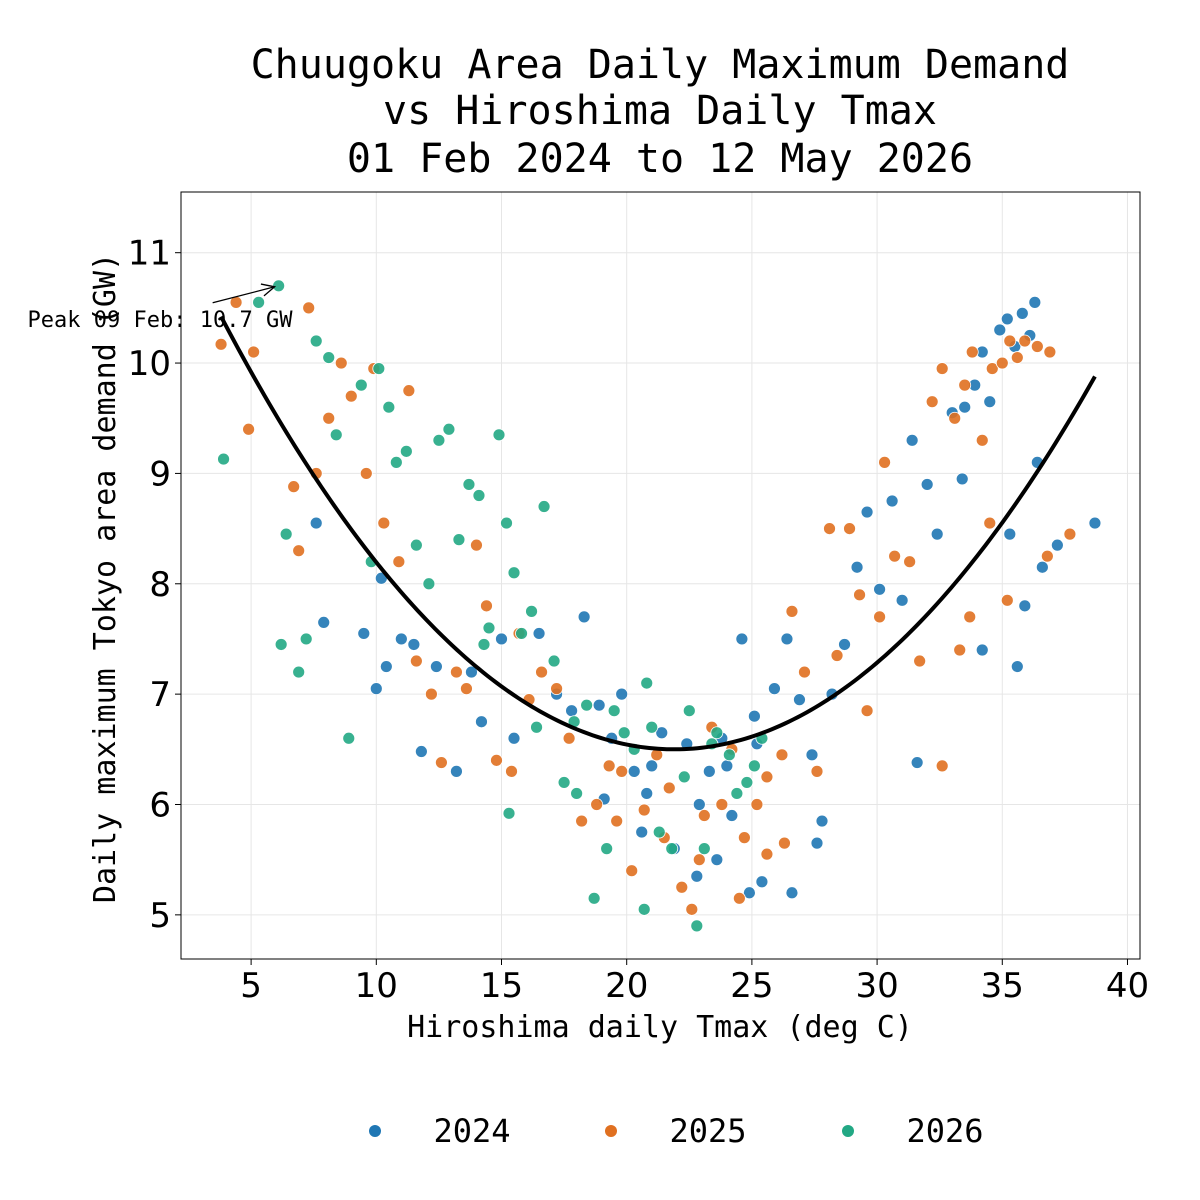  I want to click on legend-item-2025: 2025, so click(676, 1131).